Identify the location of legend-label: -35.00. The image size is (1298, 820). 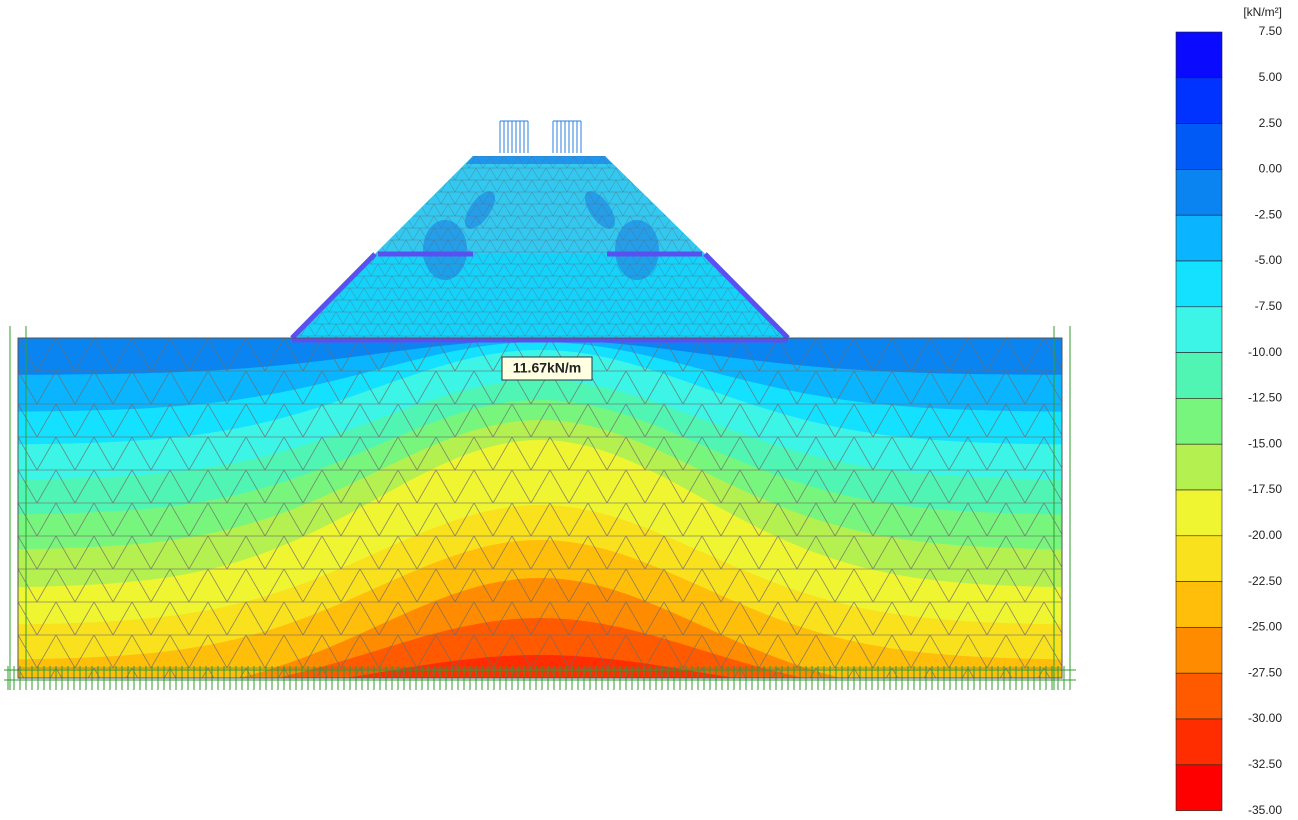
(1265, 810).